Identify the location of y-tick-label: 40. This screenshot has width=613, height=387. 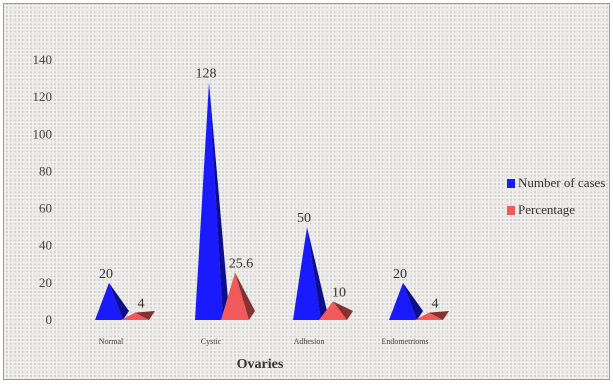
(45, 245).